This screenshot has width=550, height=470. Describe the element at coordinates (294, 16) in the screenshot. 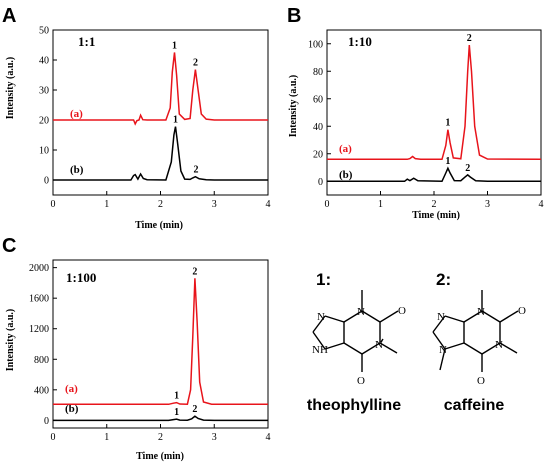

I see `panel-letter: B` at that location.